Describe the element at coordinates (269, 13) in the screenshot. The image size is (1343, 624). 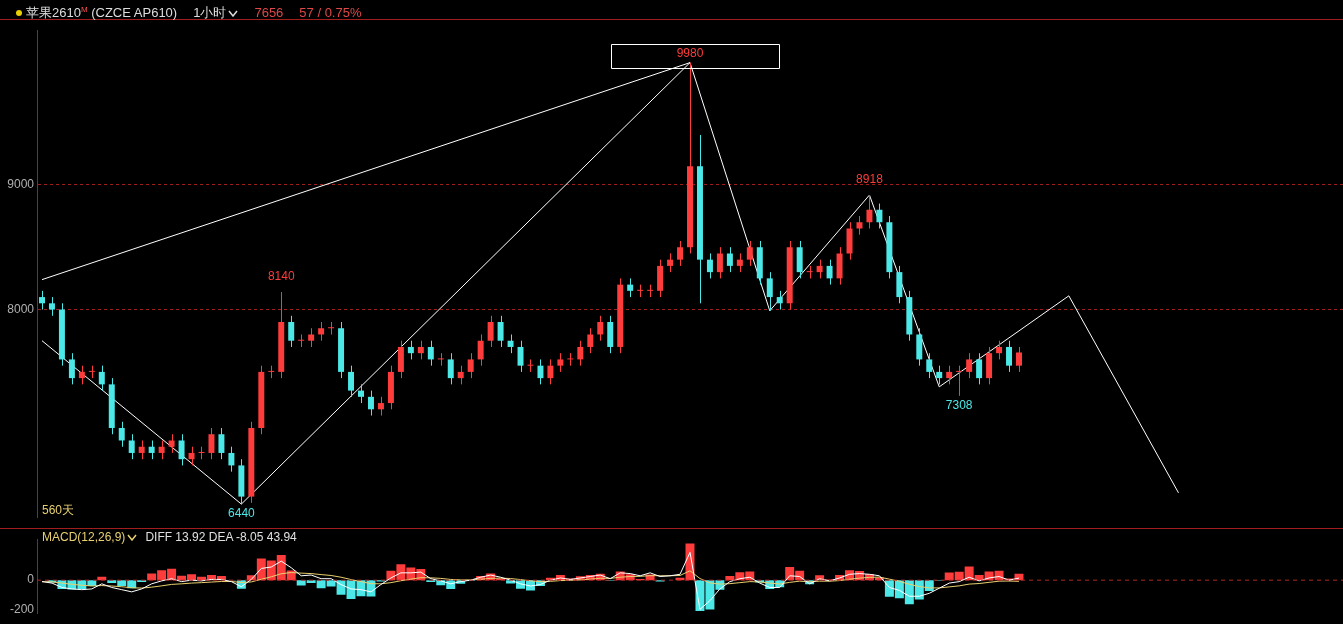
I see `text: 7656` at that location.